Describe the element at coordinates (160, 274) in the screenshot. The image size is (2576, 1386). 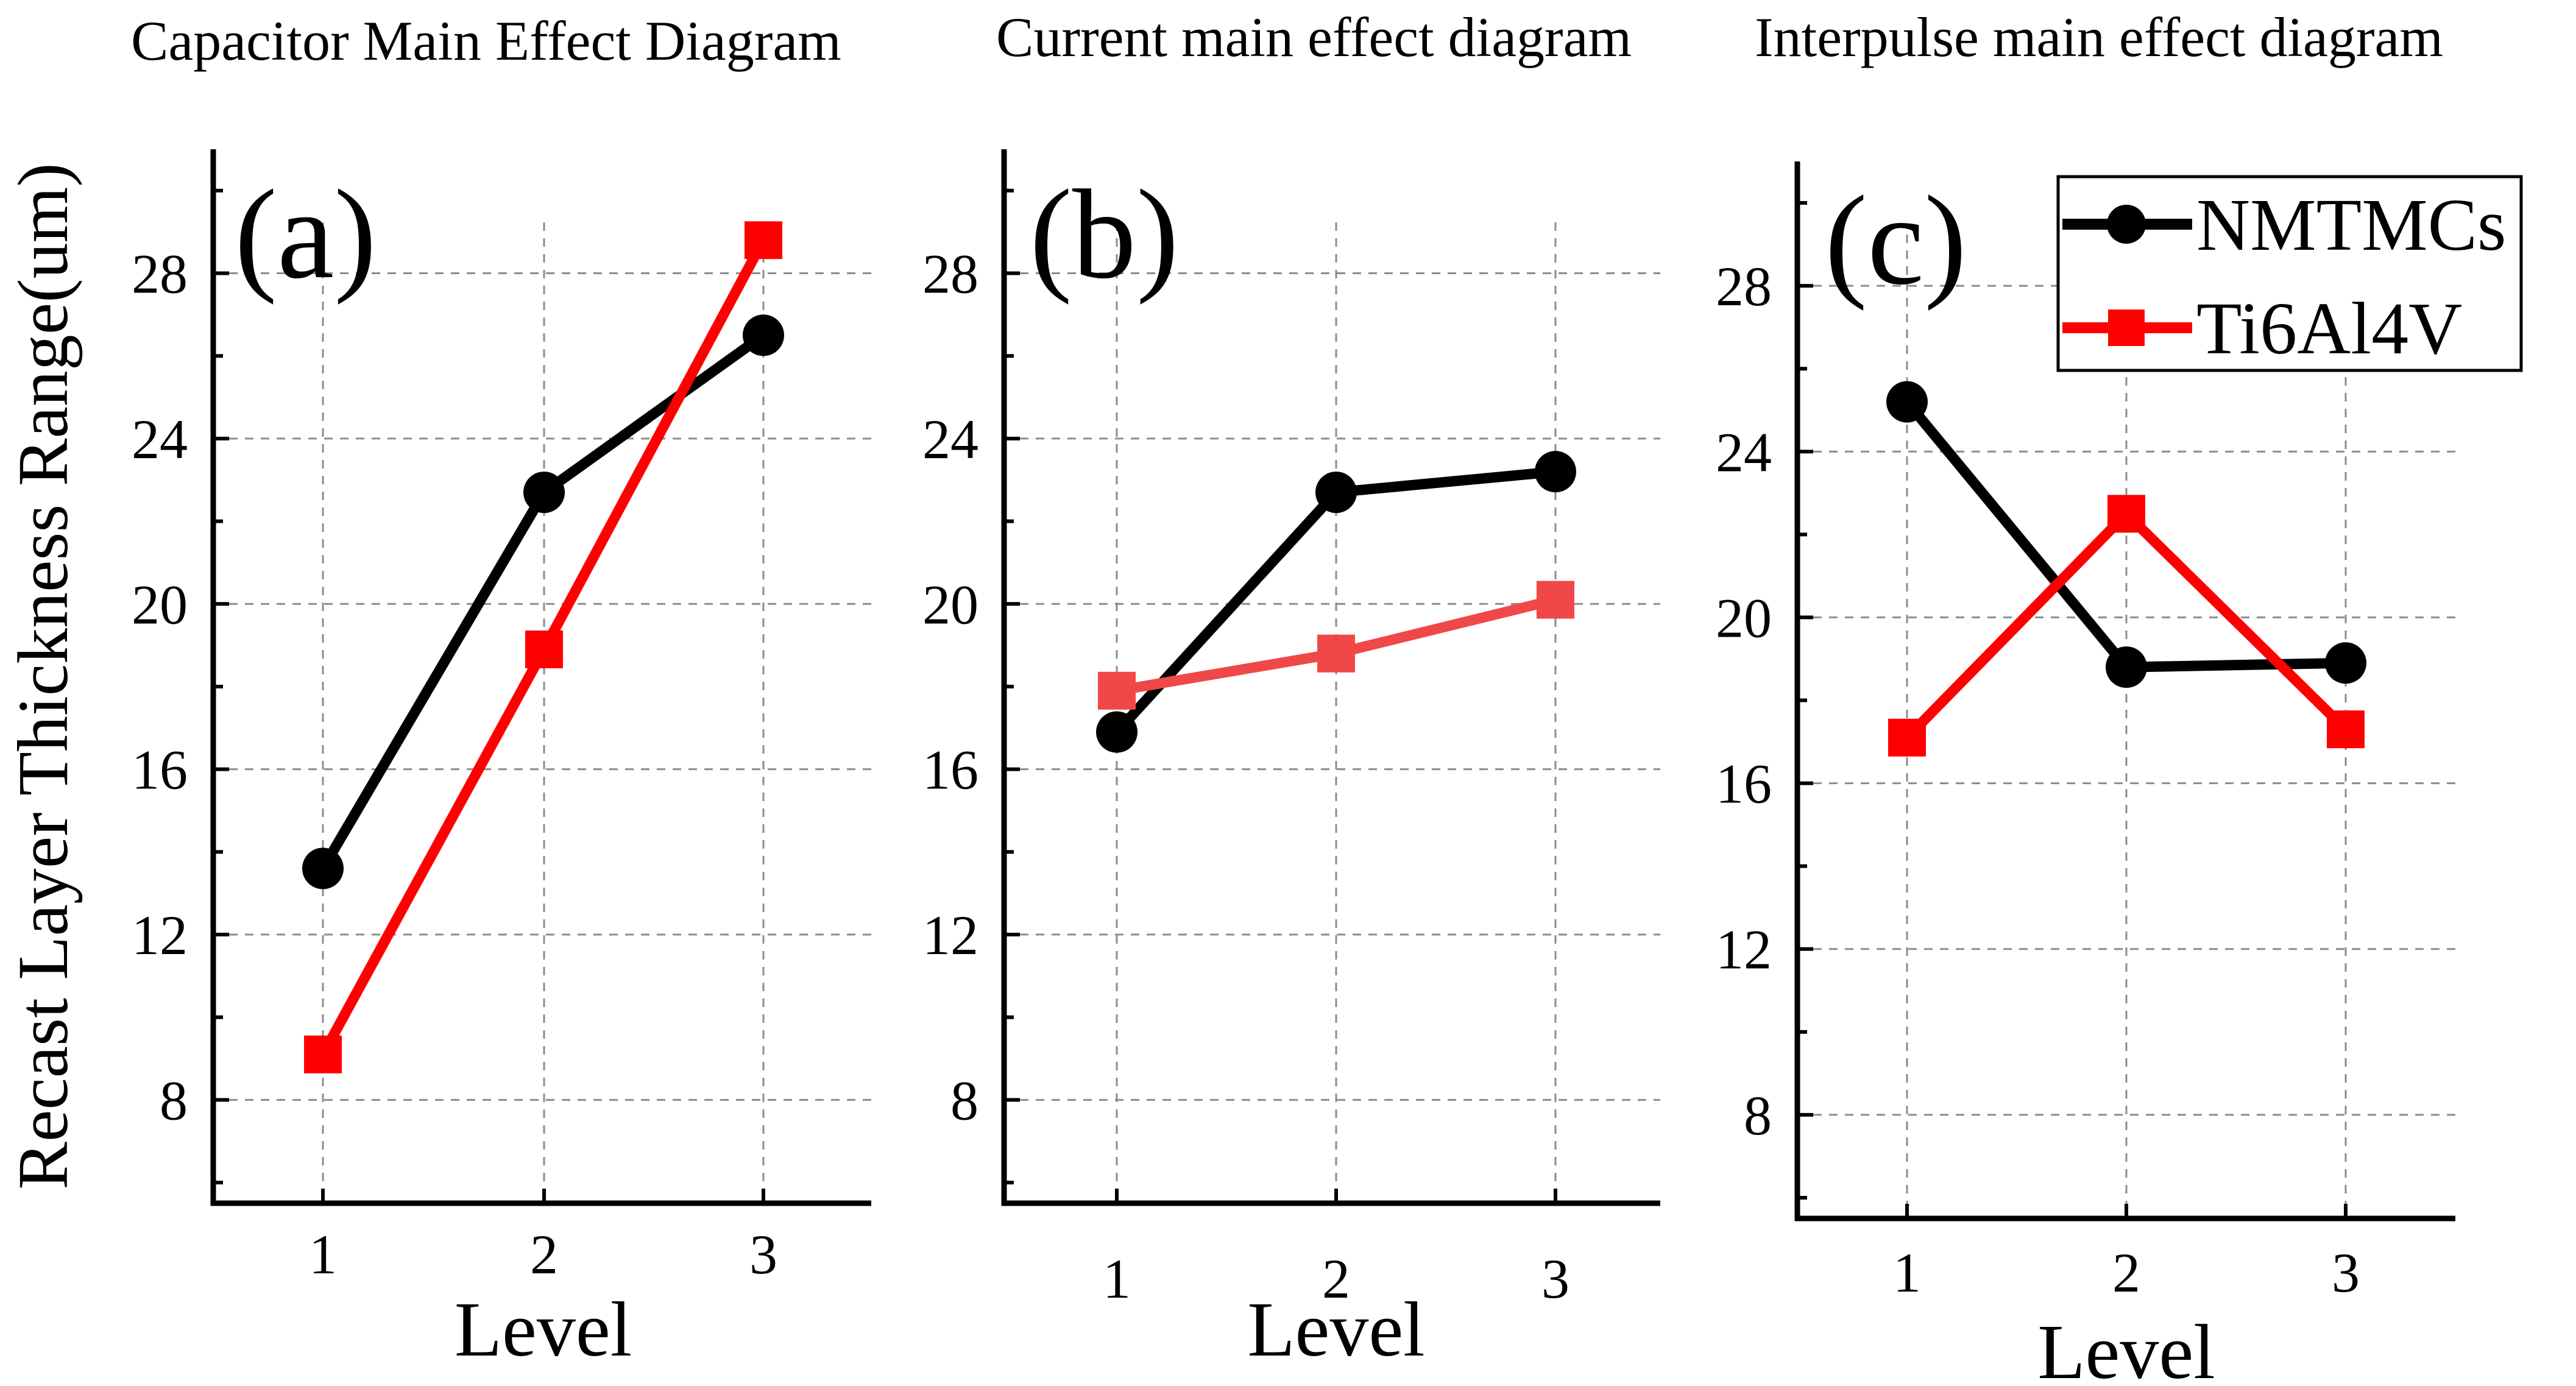
I see `panel-a-ytick-label-28: 28` at that location.